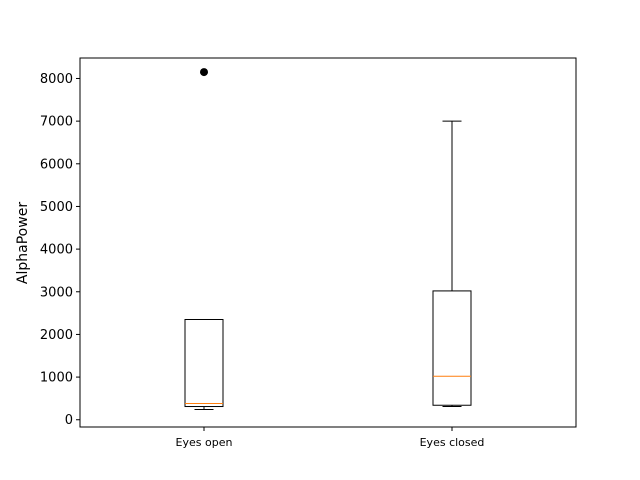 This screenshot has width=640, height=480. I want to click on x-tick-label: Eyes open, so click(204, 442).